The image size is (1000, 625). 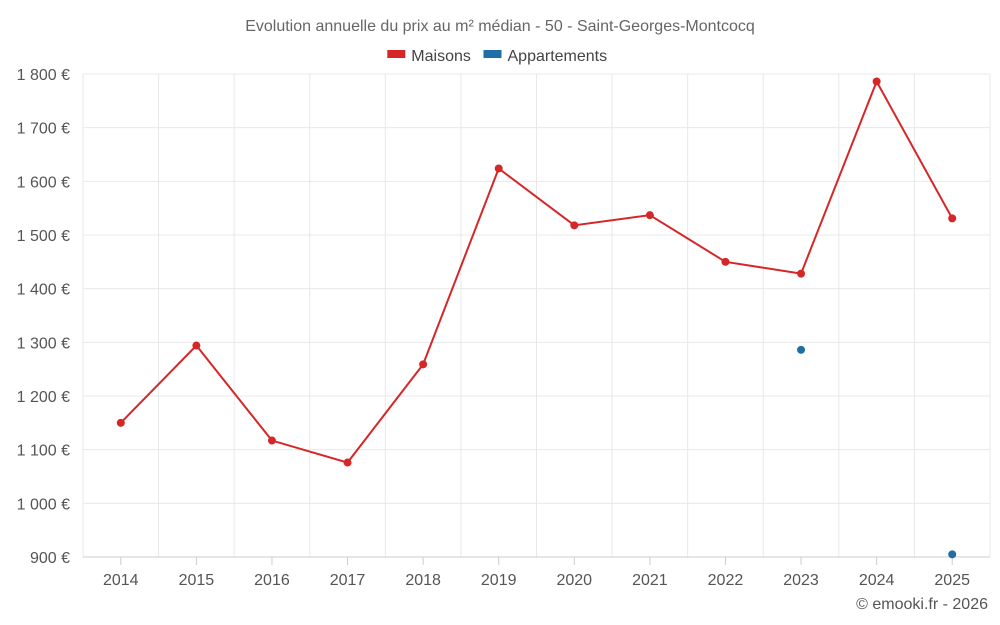 What do you see at coordinates (499, 580) in the screenshot?
I see `x-tick-label: 2019` at bounding box center [499, 580].